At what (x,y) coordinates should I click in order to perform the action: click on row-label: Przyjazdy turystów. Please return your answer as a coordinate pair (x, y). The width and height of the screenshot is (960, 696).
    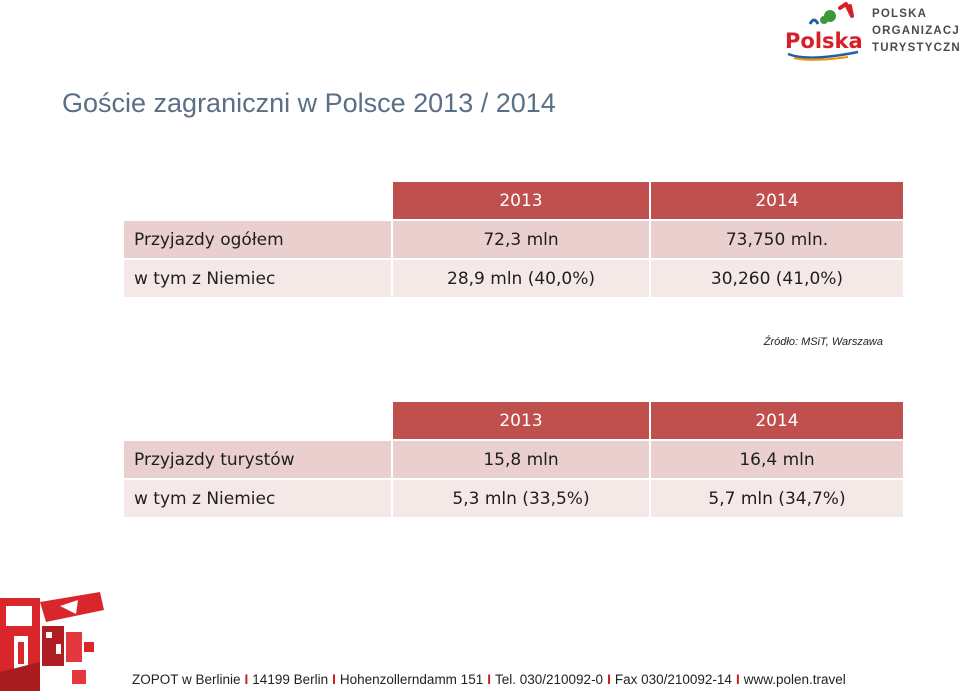
    Looking at the image, I should click on (258, 460).